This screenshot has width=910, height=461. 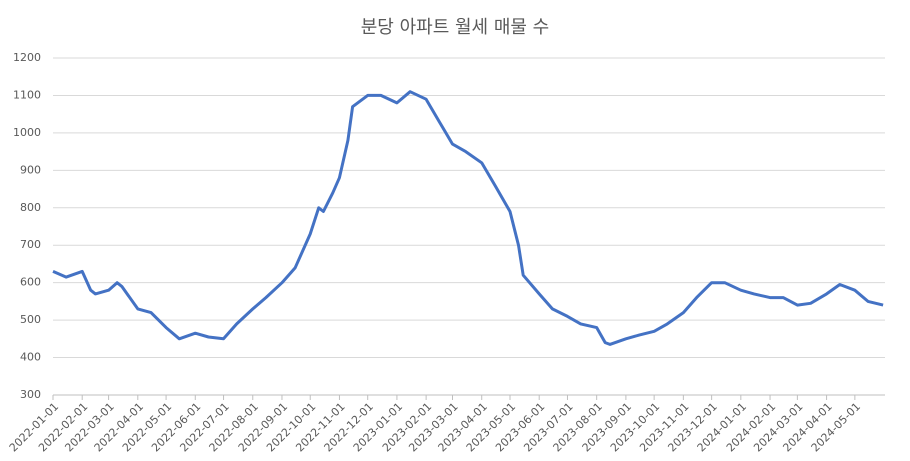 I want to click on y-tick-label: 300, so click(x=30, y=394).